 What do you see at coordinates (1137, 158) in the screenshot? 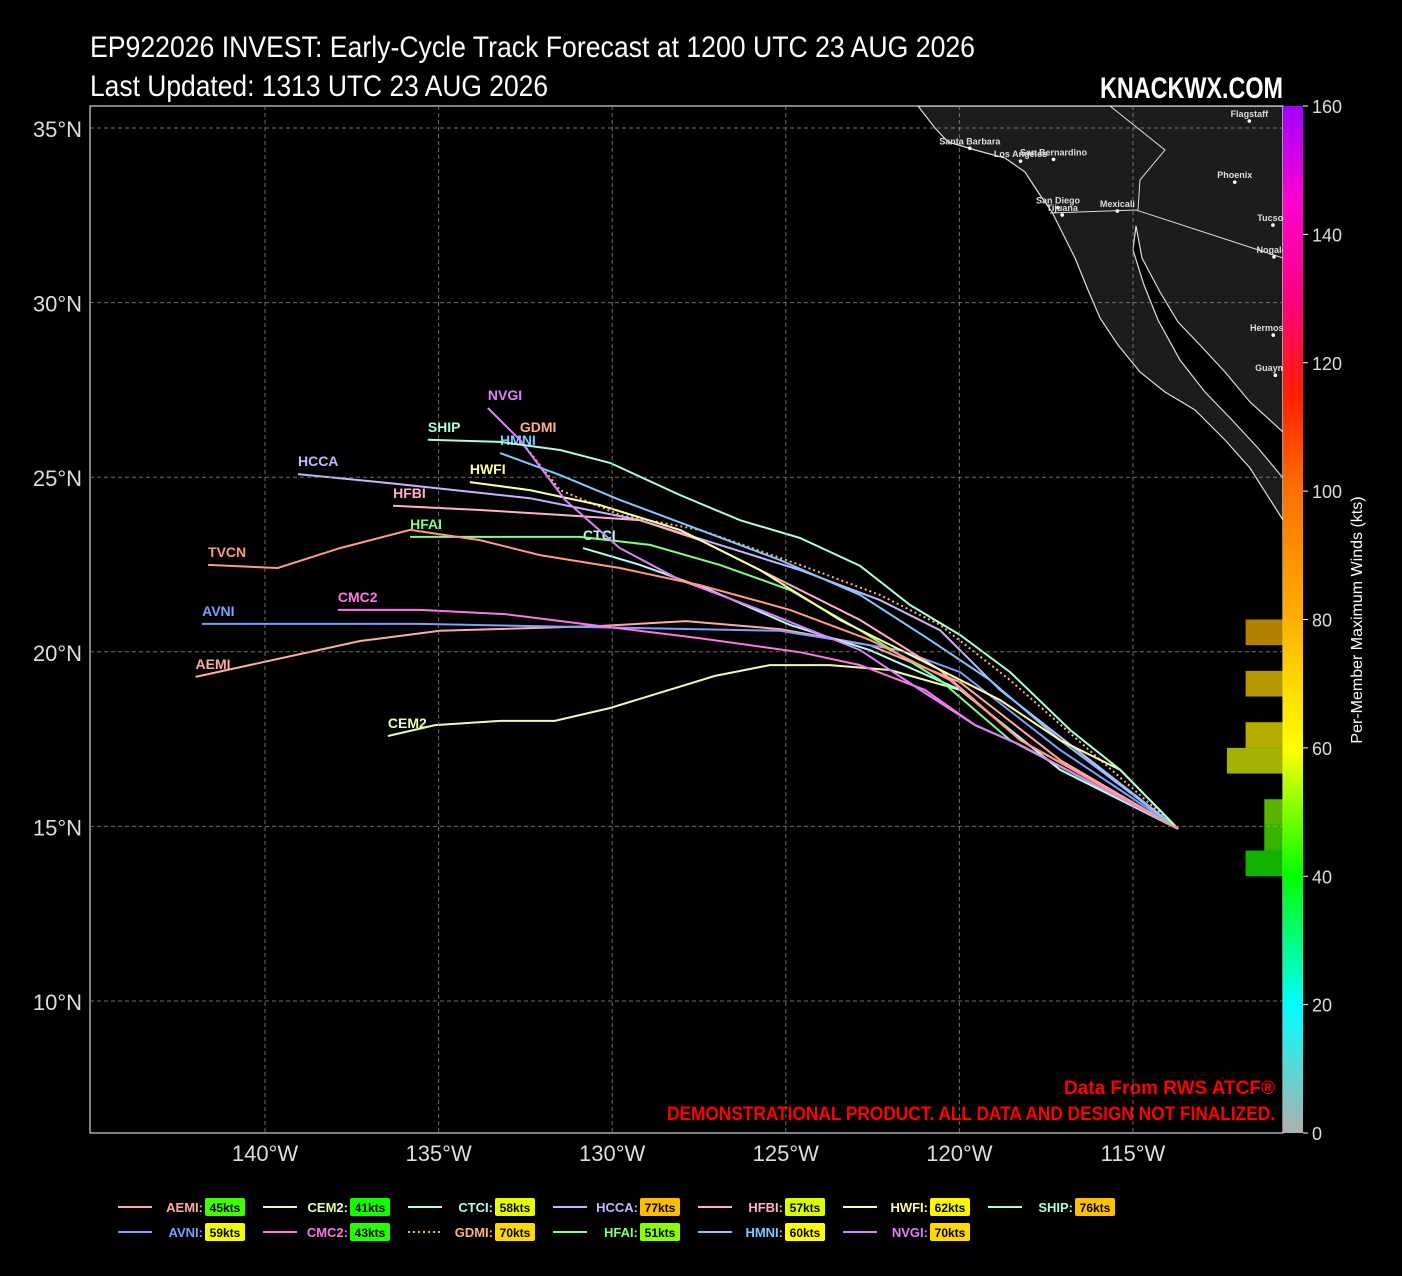
I see `state-line` at bounding box center [1137, 158].